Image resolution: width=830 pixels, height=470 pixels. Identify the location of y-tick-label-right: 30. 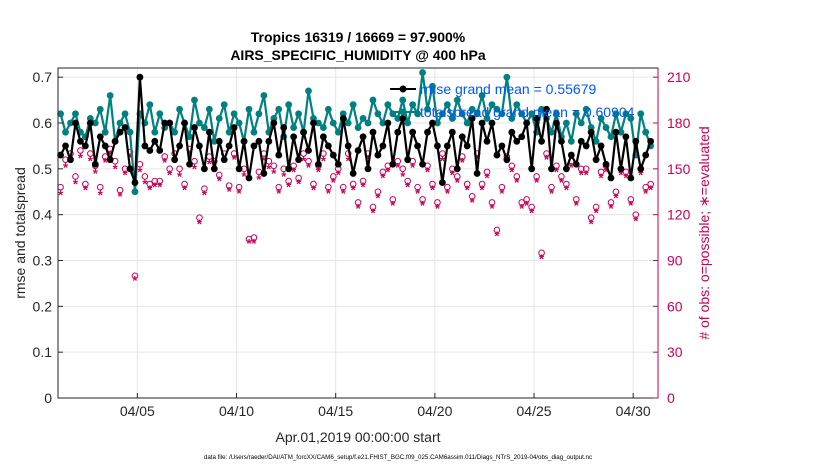
(675, 352).